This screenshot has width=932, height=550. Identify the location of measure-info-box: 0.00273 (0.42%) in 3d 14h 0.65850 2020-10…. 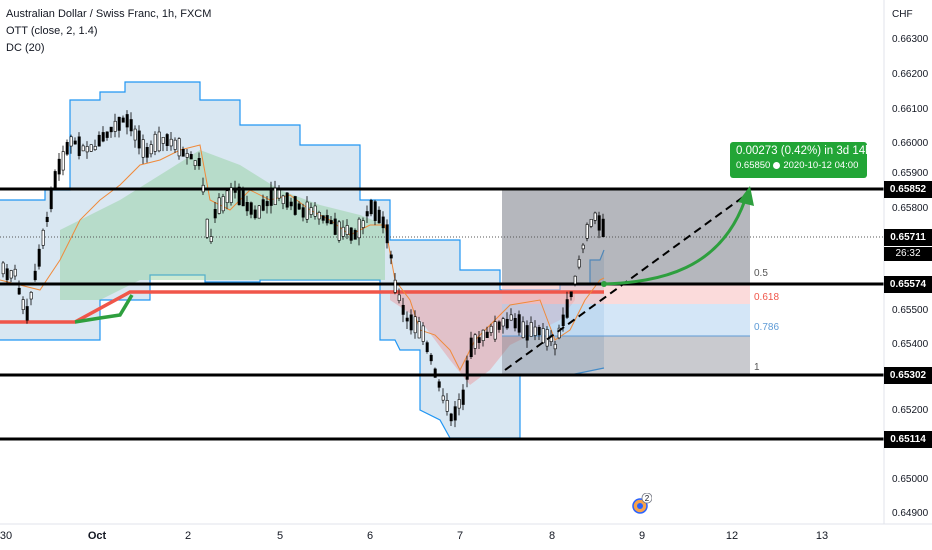
(801, 160).